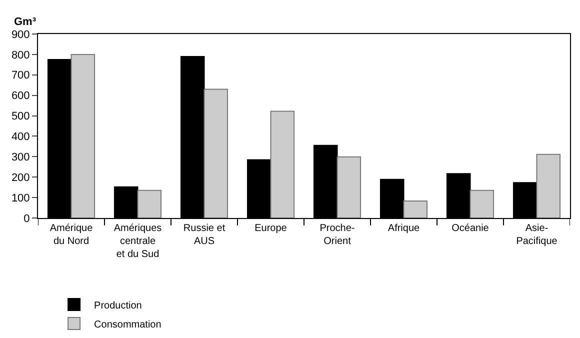  Describe the element at coordinates (118, 306) in the screenshot. I see `legend-label: Production` at that location.